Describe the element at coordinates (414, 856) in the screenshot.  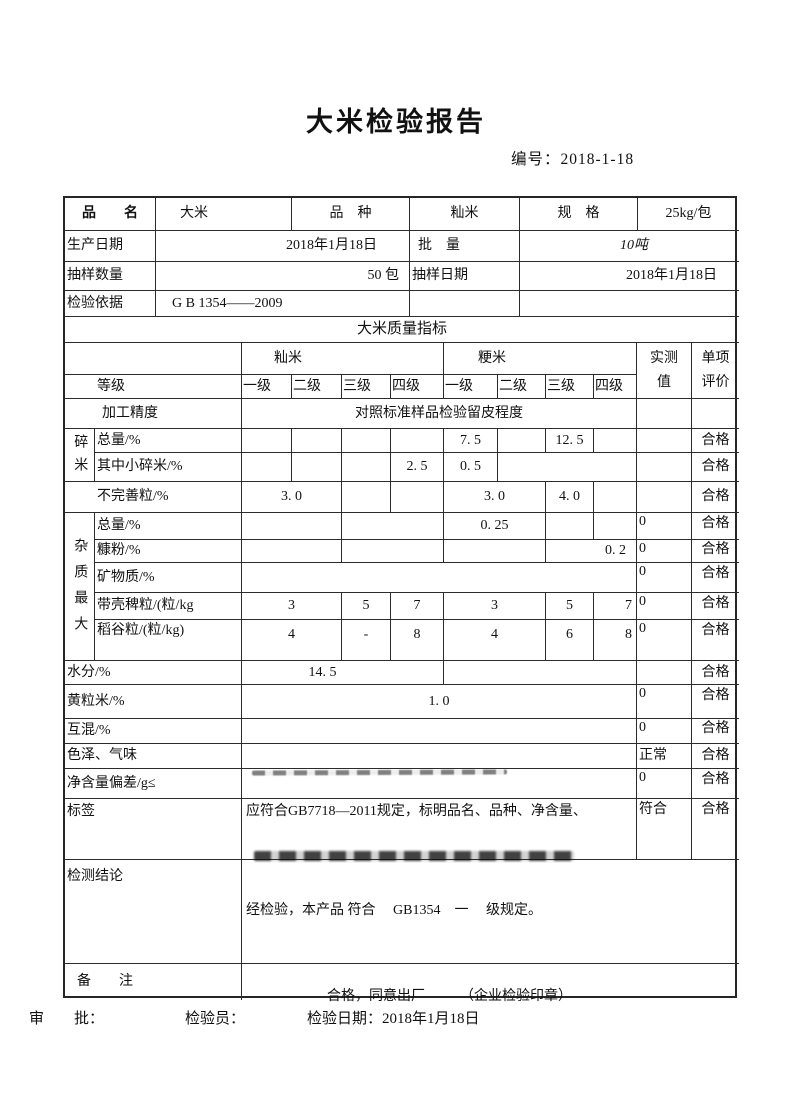
I see `ink-smudge` at that location.